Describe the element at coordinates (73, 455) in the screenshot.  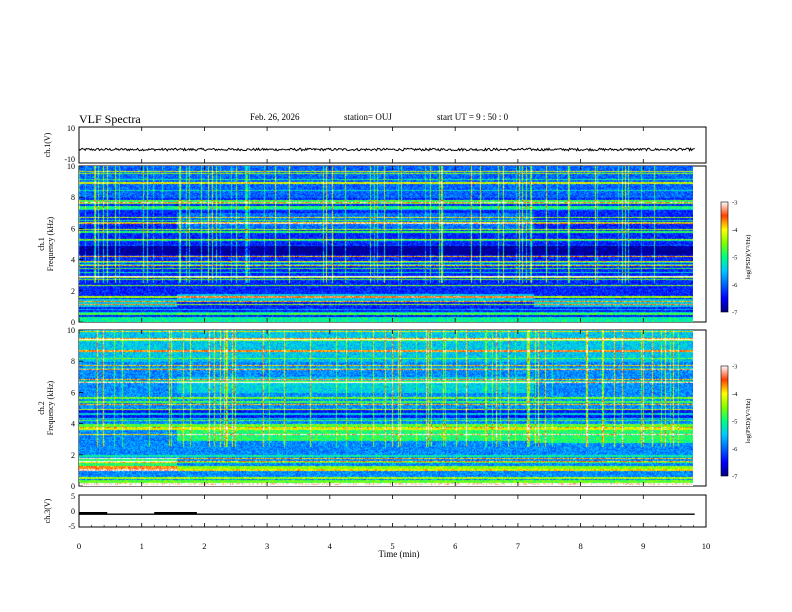
I see `ch2-ytick-2: 2` at that location.